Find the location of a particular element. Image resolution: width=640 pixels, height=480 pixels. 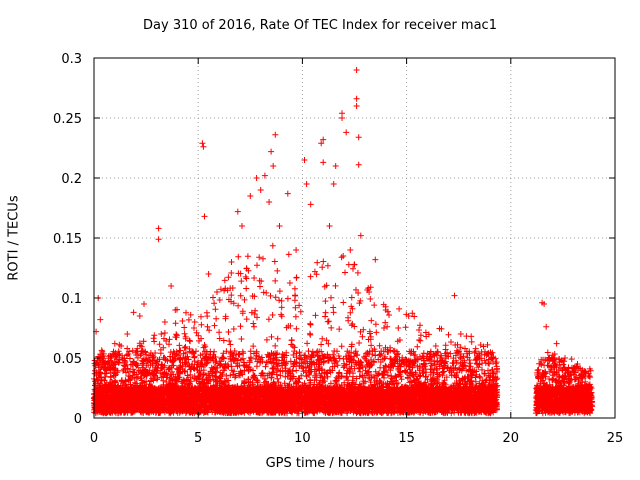

x-axis-label: GPS time / hours is located at coordinates (320, 463).